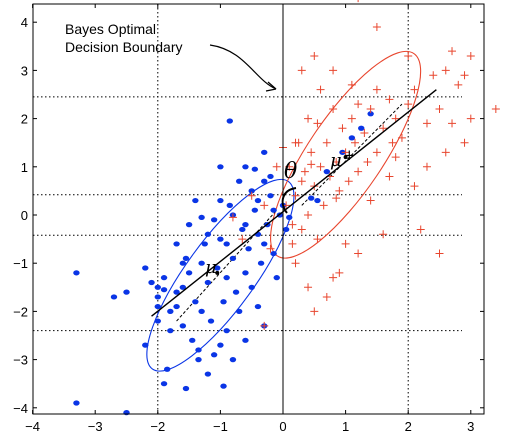 The height and width of the screenshot is (439, 515). What do you see at coordinates (470, 426) in the screenshot?
I see `x-tick-label: 3` at bounding box center [470, 426].